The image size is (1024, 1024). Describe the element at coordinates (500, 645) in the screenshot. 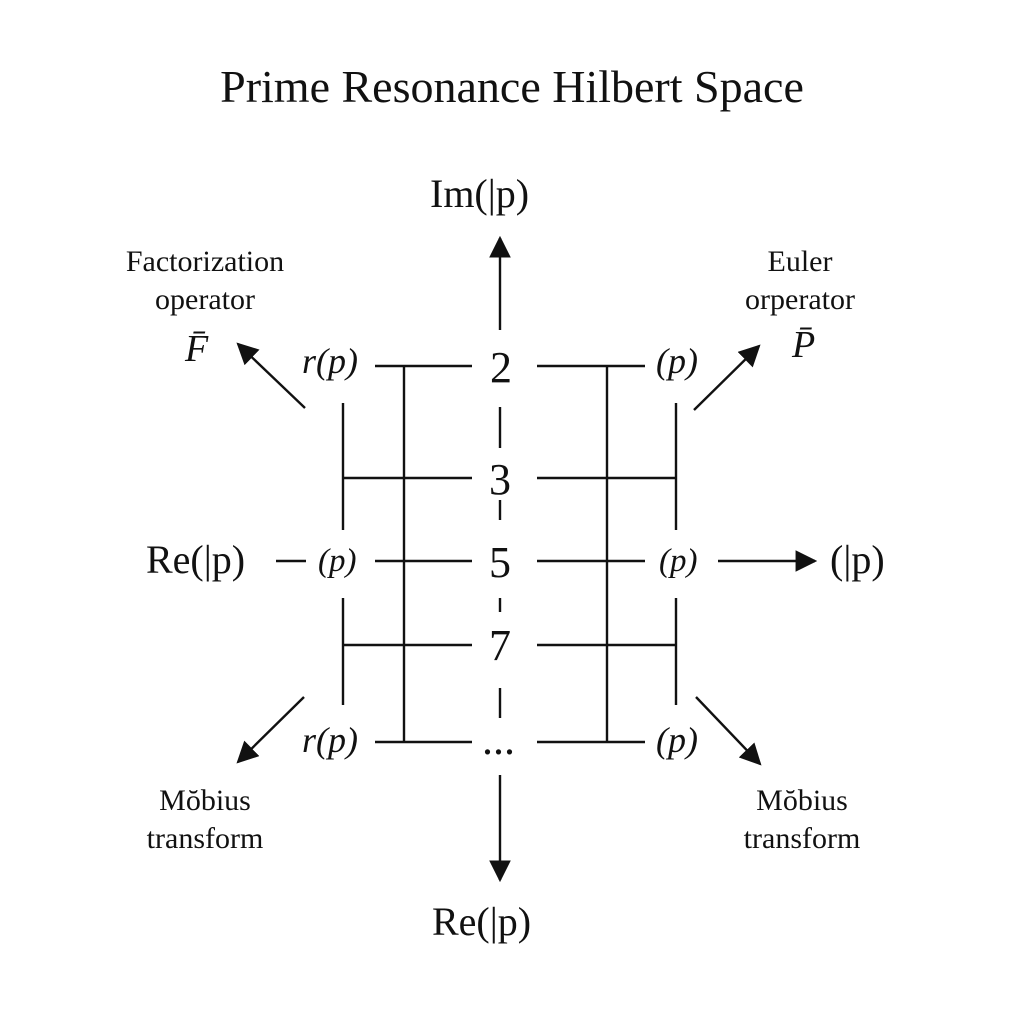

I see `prime-label: 7` at that location.